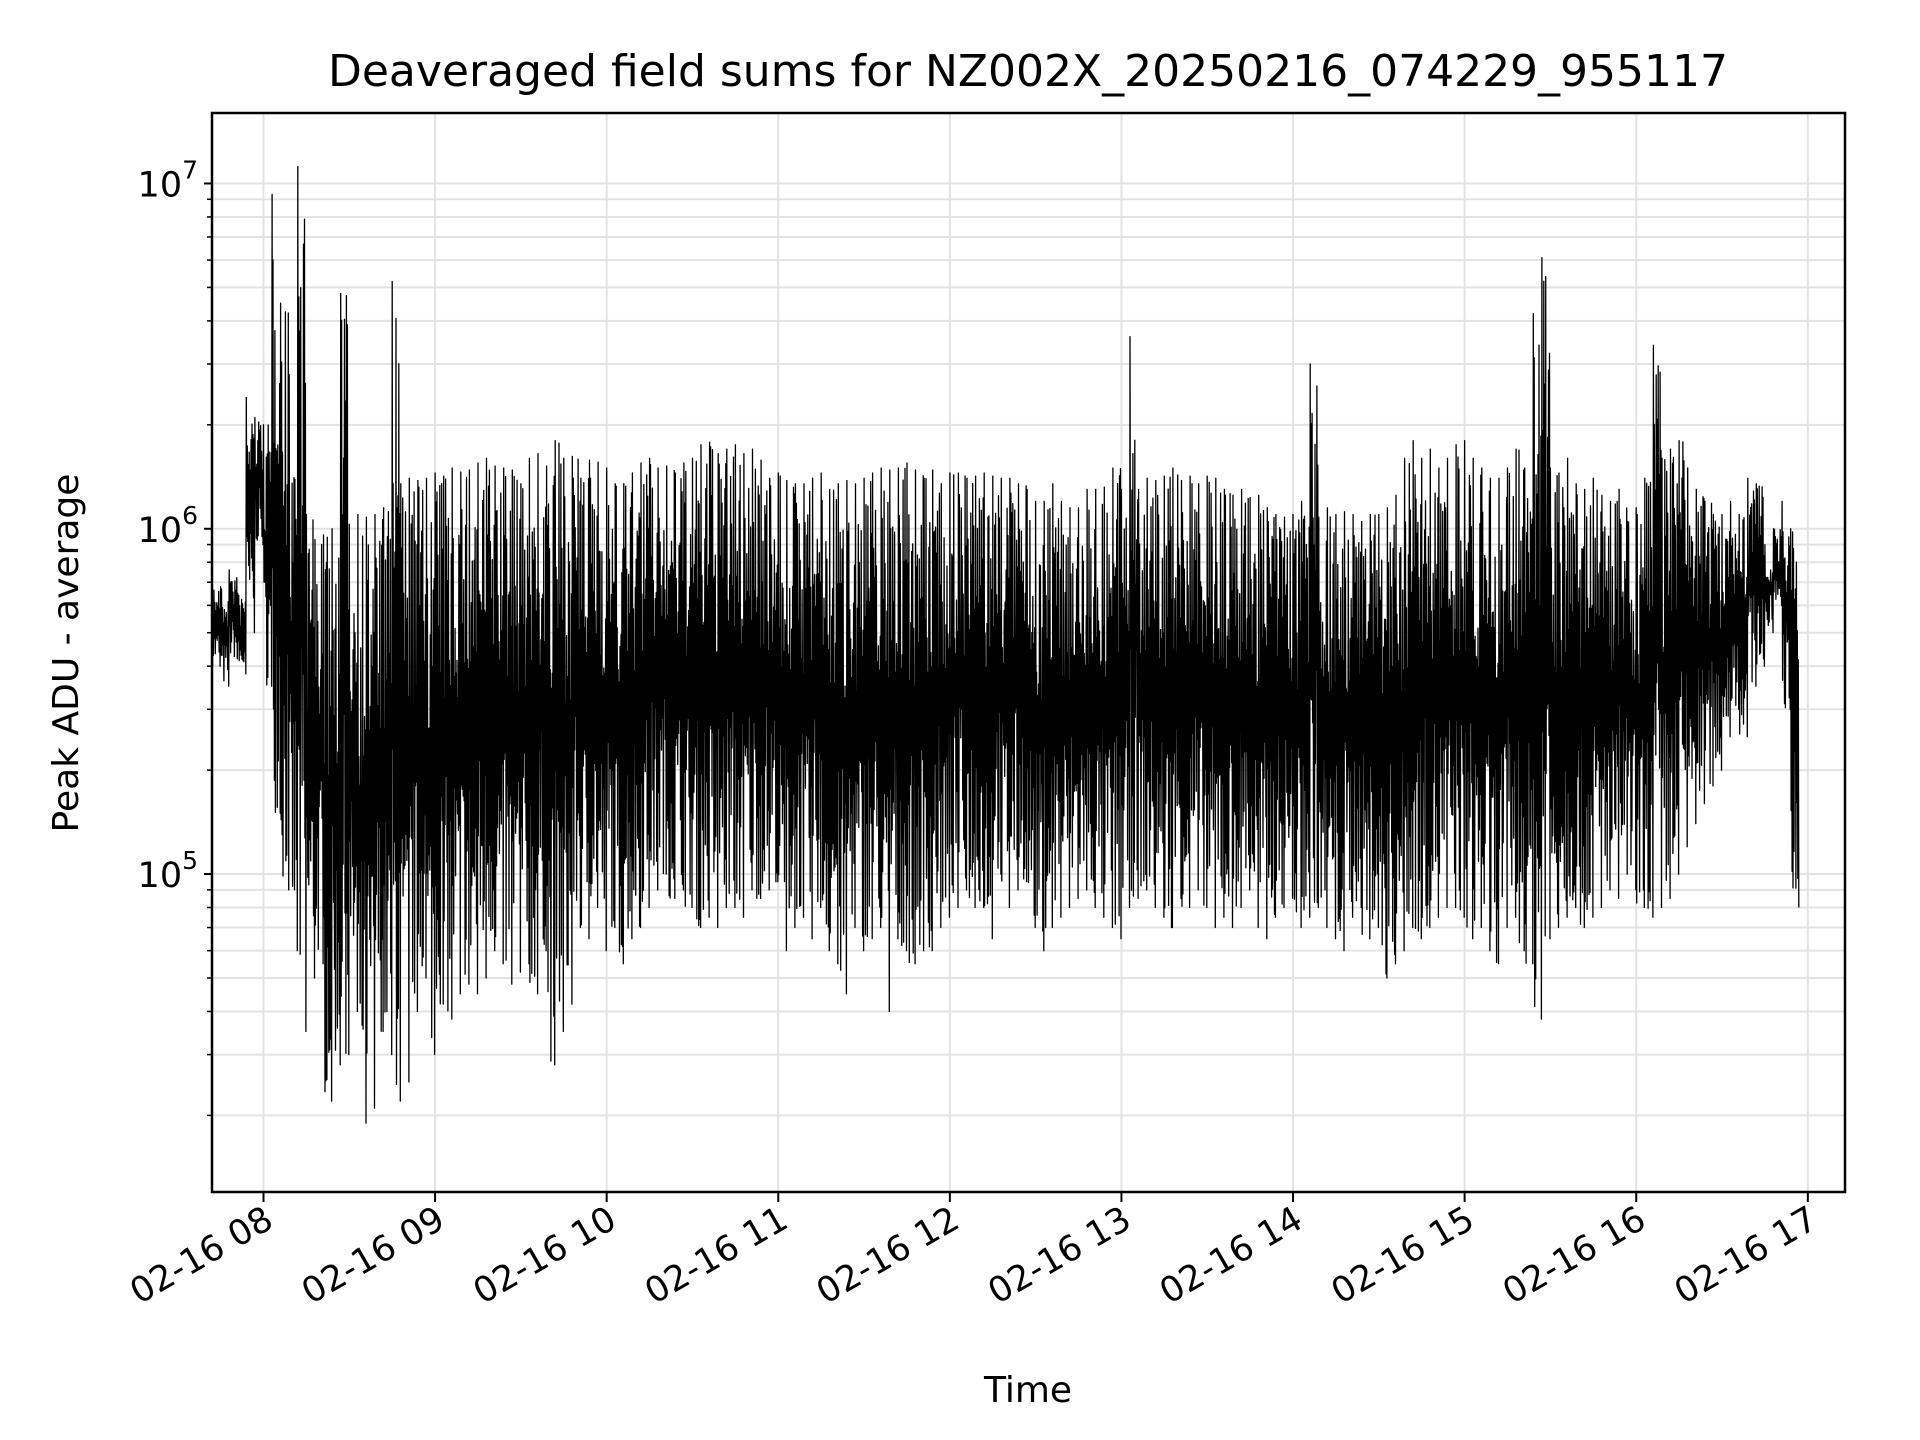  Describe the element at coordinates (168, 526) in the screenshot. I see `y-tick-label: 10⁶` at that location.